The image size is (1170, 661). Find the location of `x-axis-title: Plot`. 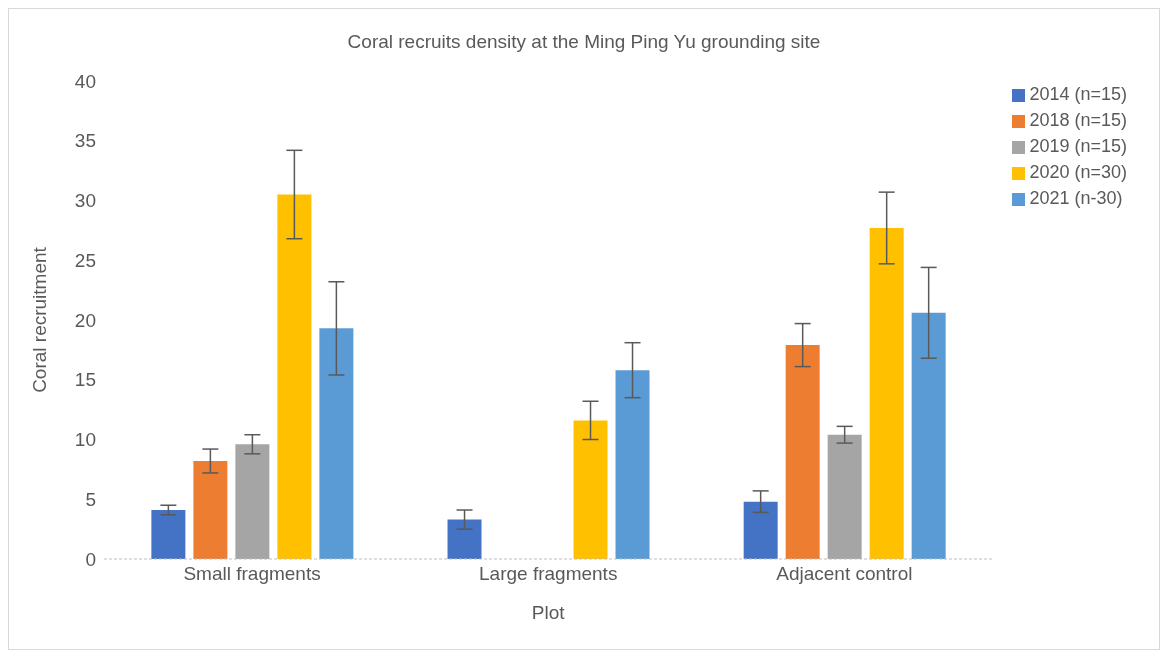

x-axis-title: Plot is located at coordinates (548, 612).